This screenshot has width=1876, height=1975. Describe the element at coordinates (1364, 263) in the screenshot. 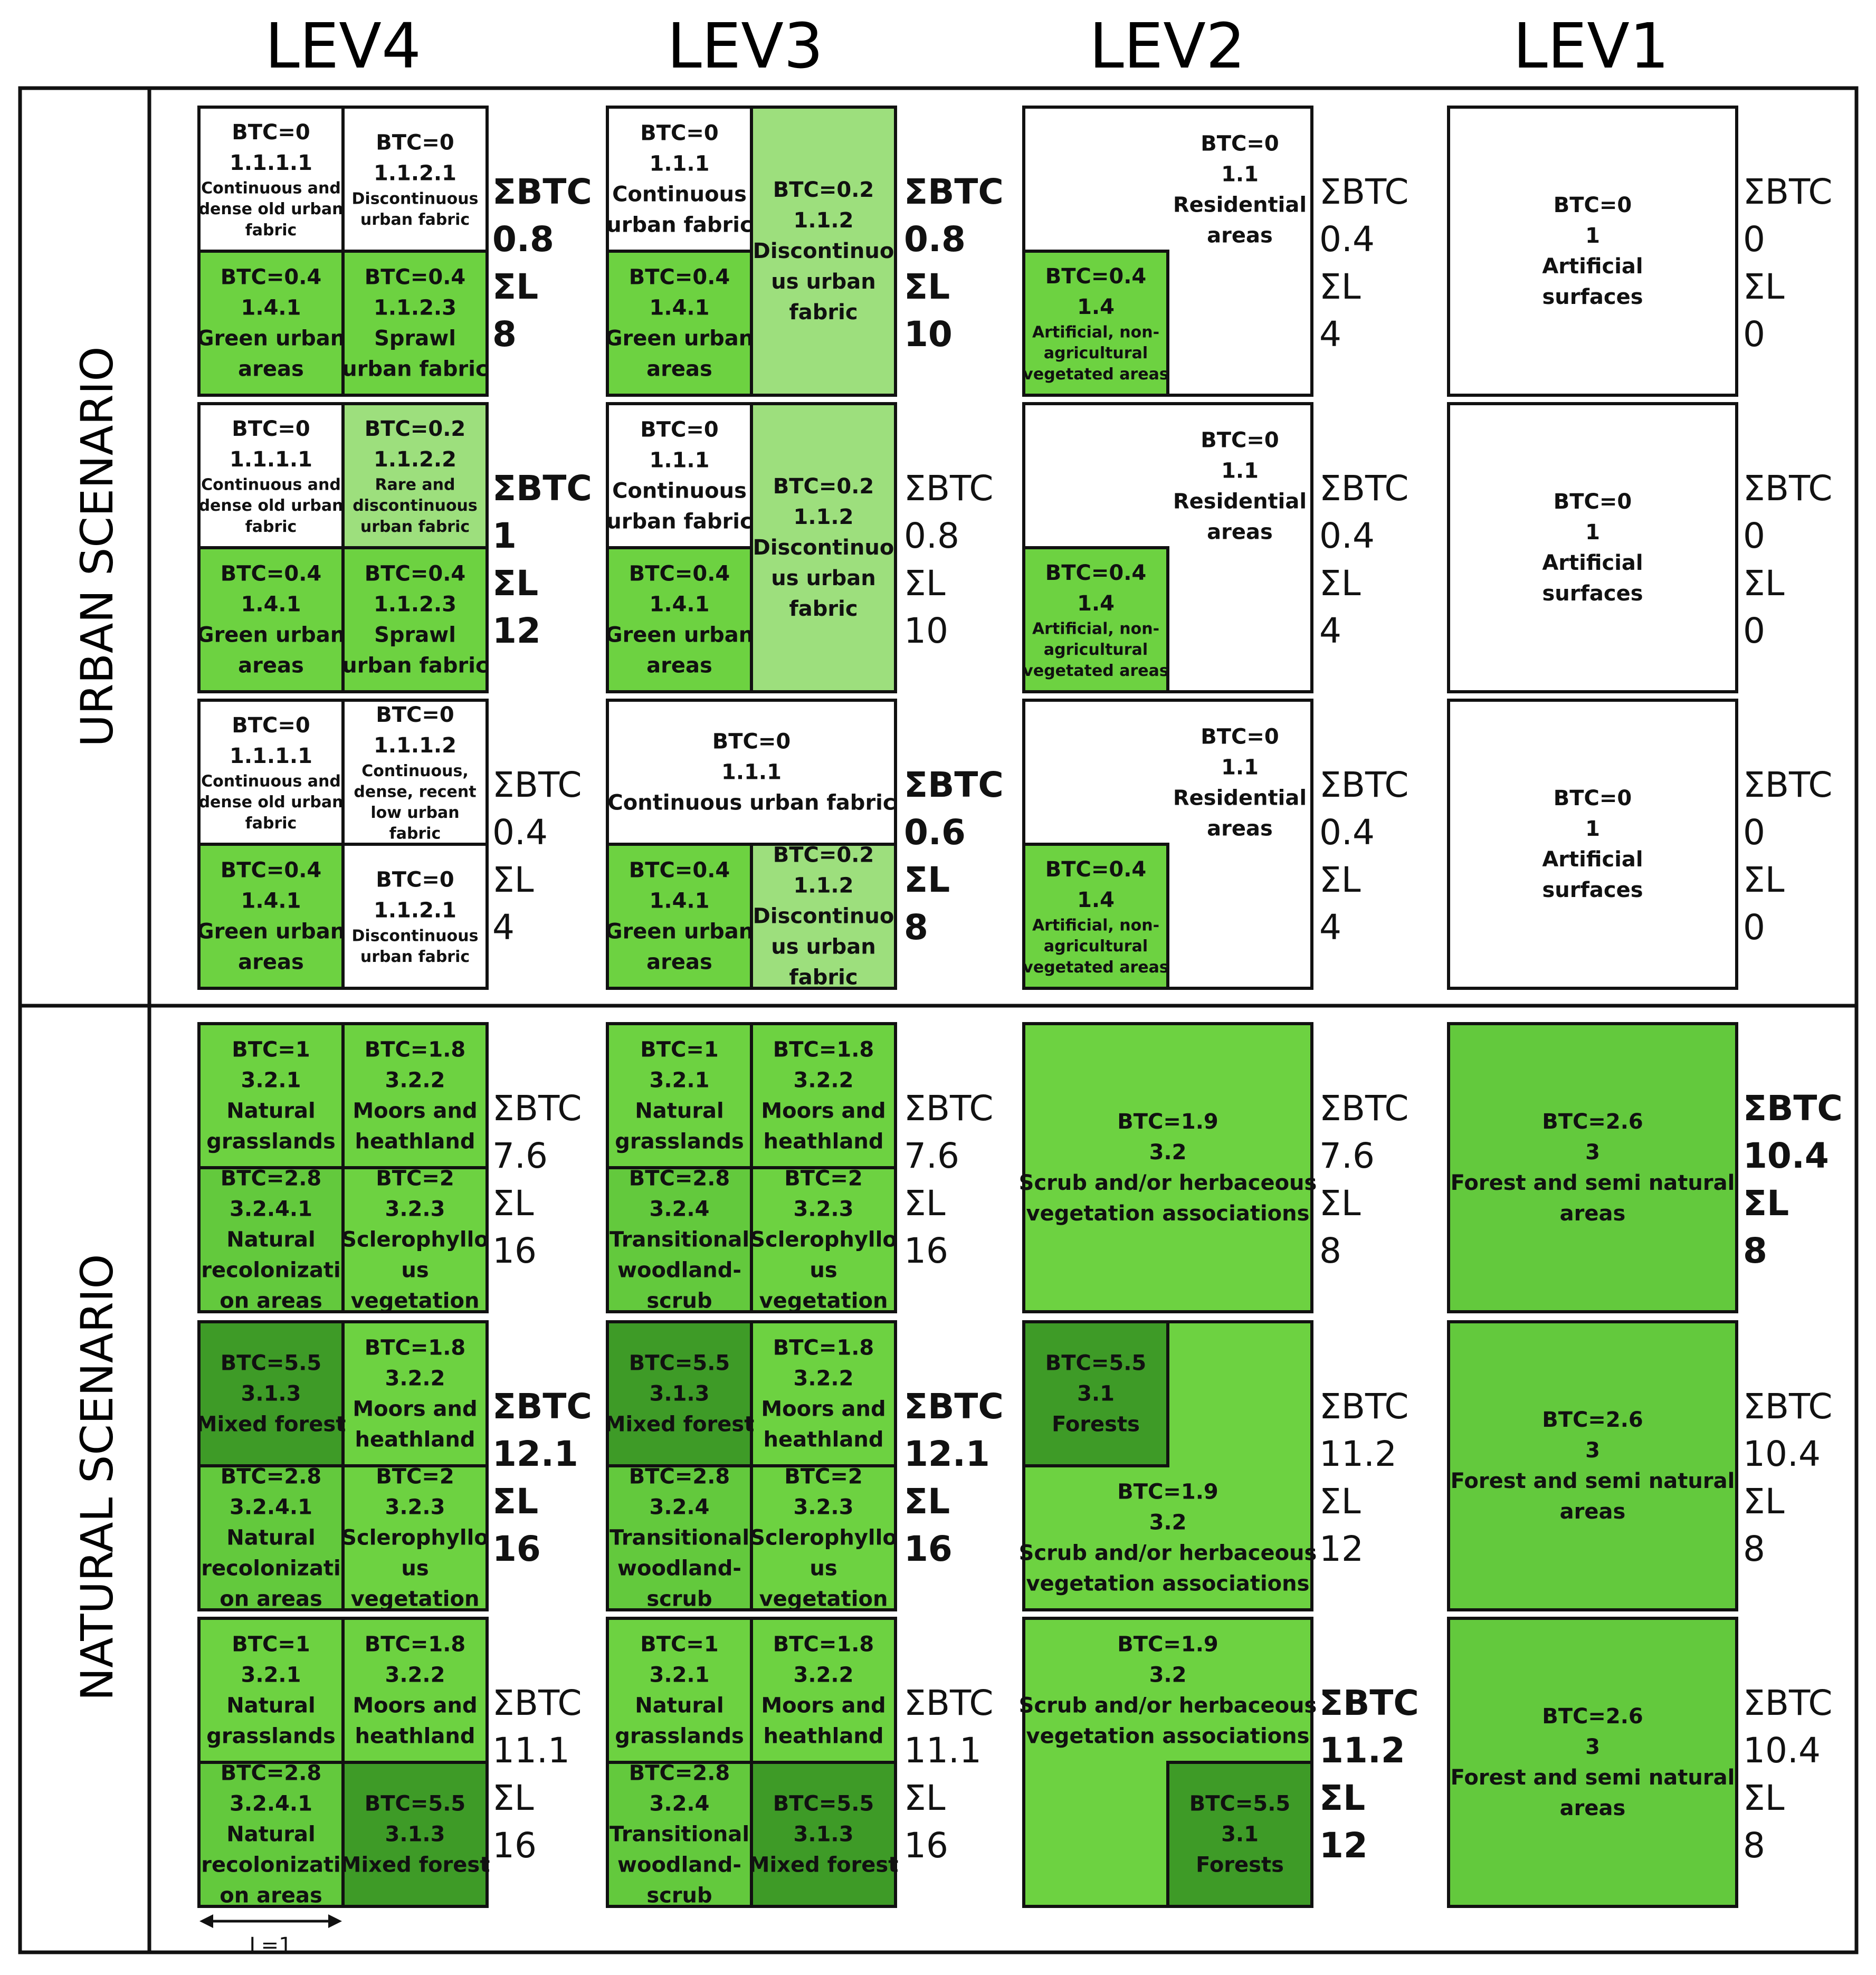

I see `sum-column: ΣBTC 0.4 ΣL 4` at that location.